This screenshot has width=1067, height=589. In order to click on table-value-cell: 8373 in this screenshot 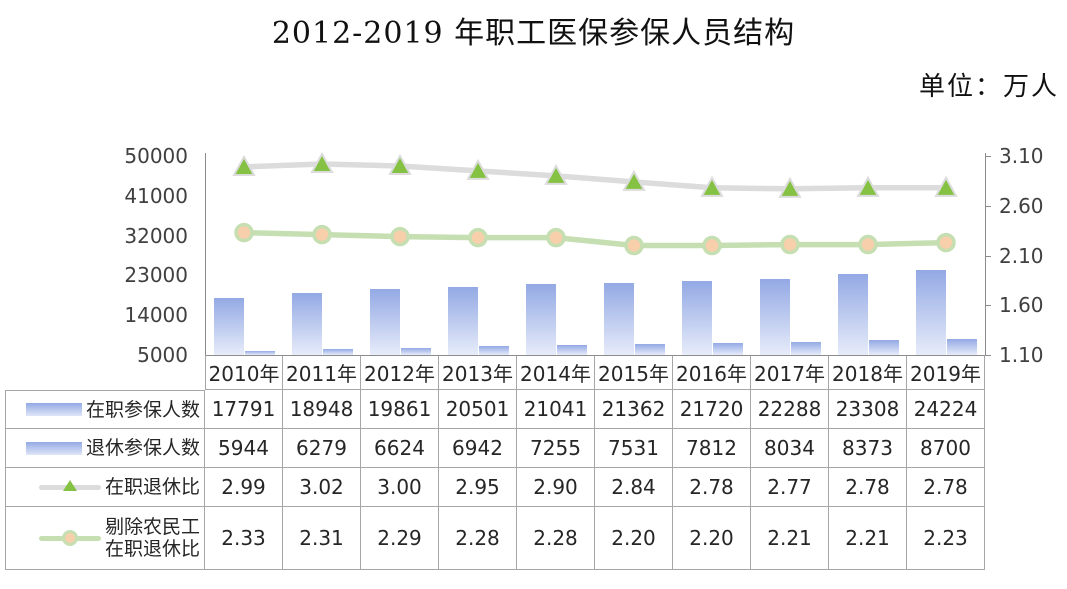, I will do `click(868, 448)`.